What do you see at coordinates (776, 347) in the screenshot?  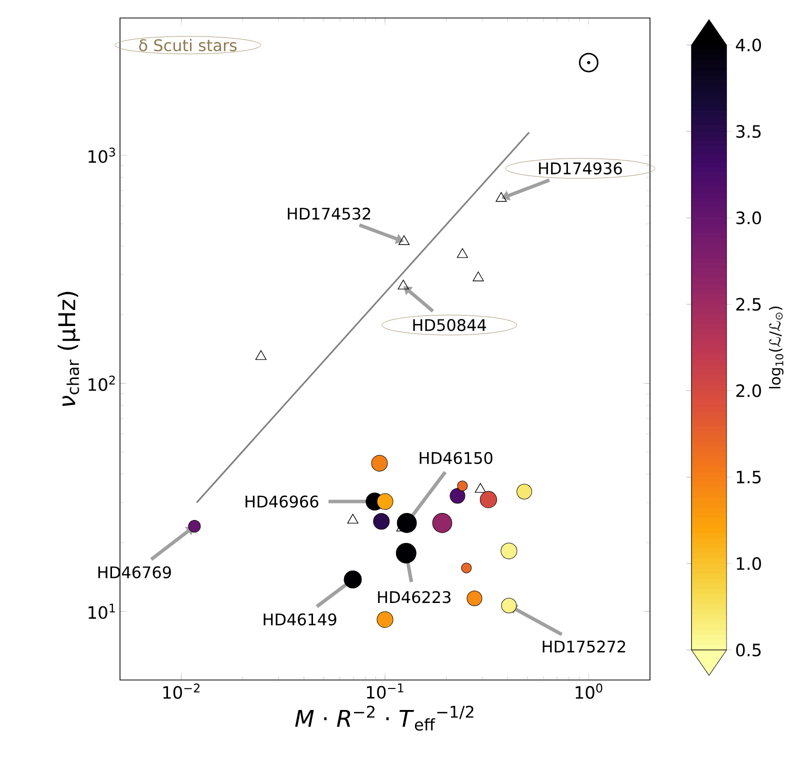 I see `color-bar-title: log$_{10}$(ℒ/ℒ$_{⊙}$)` at bounding box center [776, 347].